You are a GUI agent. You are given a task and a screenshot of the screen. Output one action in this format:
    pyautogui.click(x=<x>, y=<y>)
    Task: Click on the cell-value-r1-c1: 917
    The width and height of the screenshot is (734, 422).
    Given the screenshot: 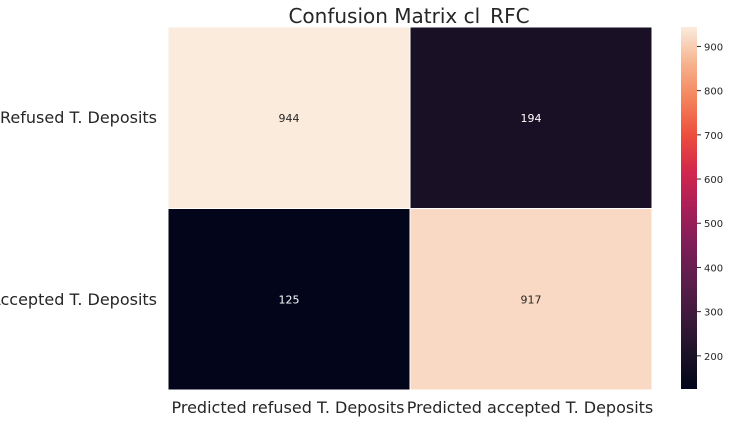 What is the action you would take?
    pyautogui.click(x=531, y=299)
    